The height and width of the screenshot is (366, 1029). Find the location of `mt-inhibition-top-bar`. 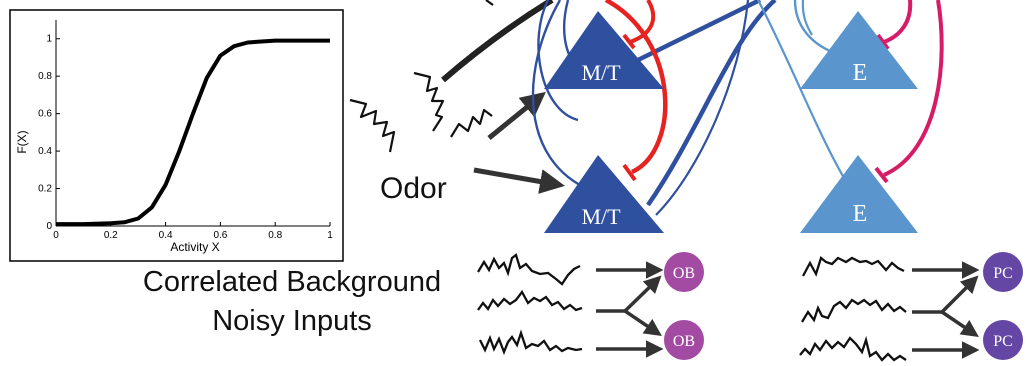

mt-inhibition-top-bar is located at coordinates (629, 41).